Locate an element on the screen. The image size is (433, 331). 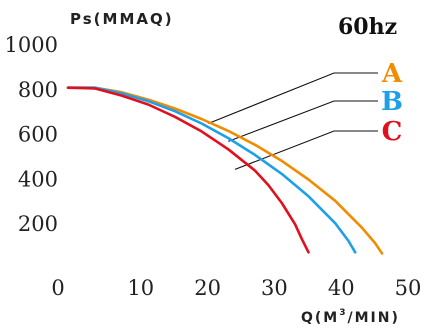
y-tick-labels: 1000 800 600 400 200 is located at coordinates (31, 134).